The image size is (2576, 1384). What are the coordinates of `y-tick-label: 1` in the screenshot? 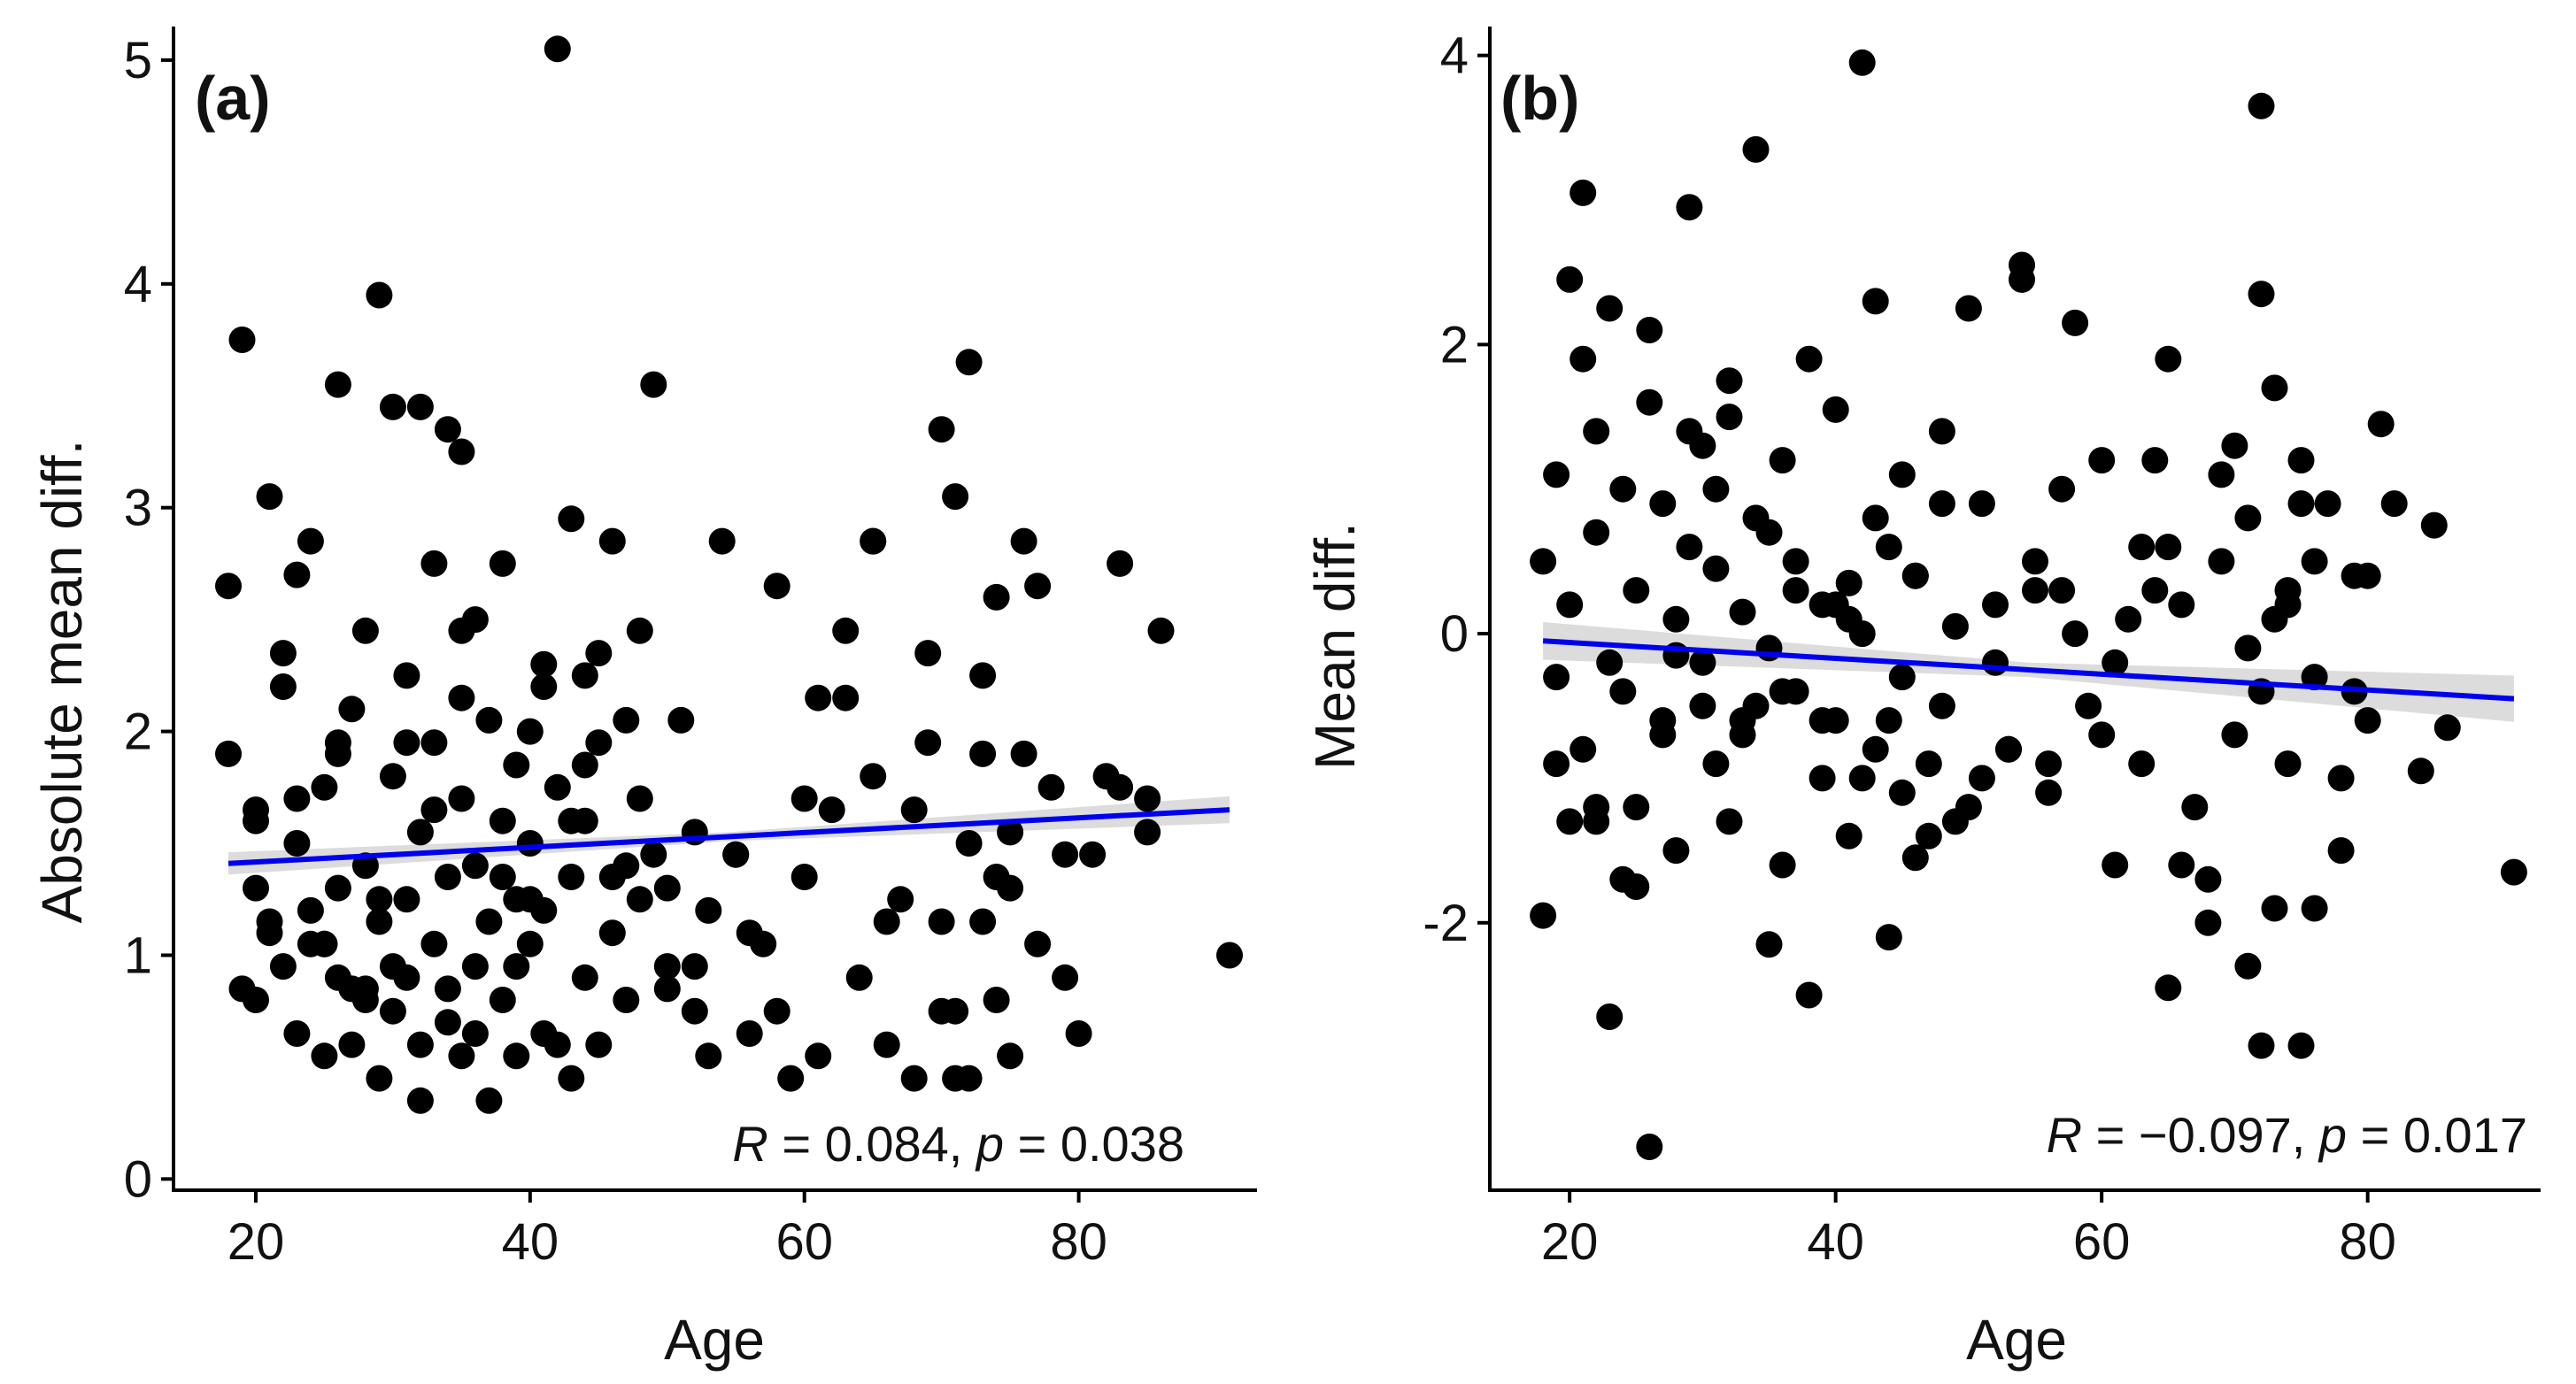 It's located at (138, 956).